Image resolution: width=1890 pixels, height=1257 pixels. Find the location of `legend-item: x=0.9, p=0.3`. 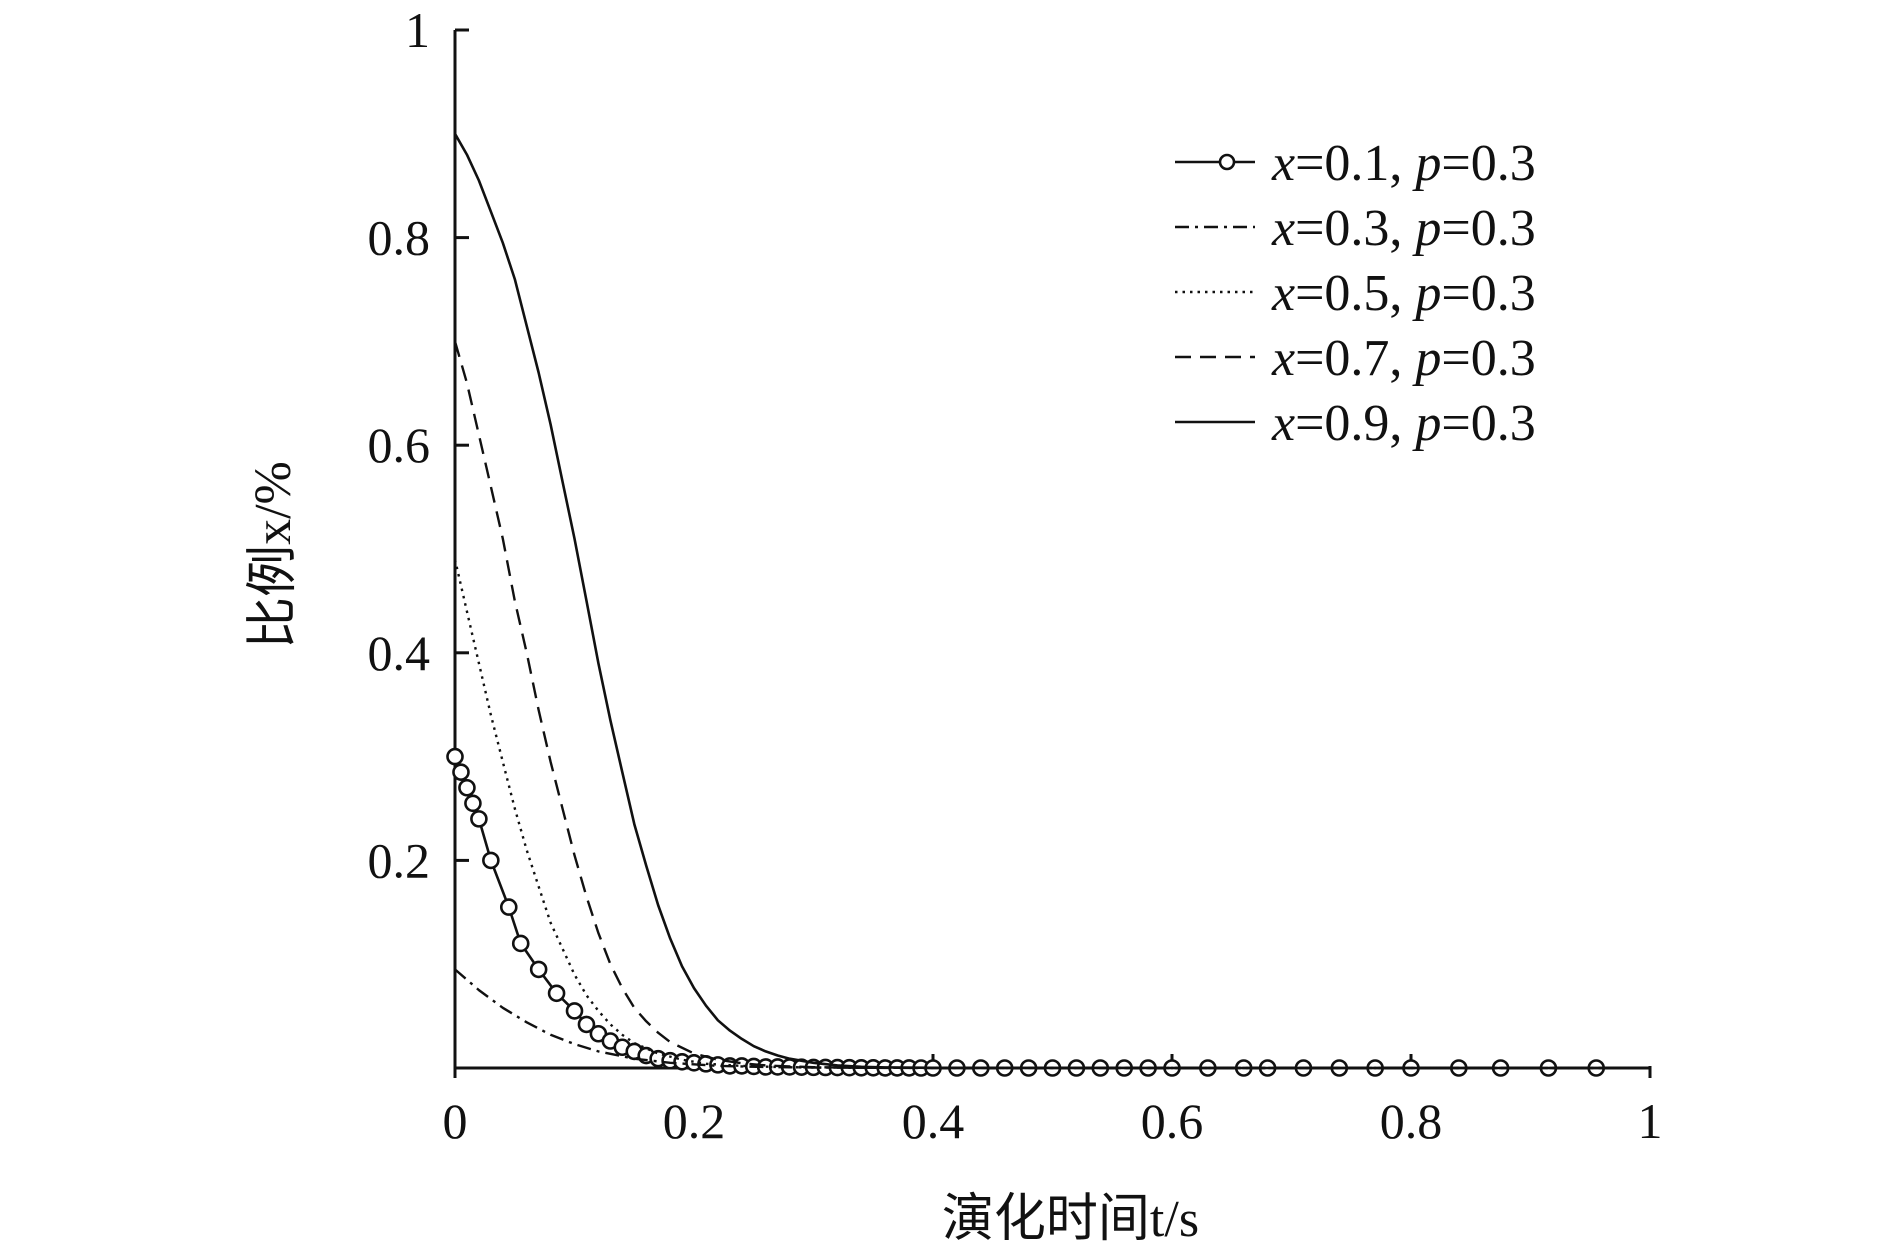

legend-item: x=0.9, p=0.3 is located at coordinates (1355, 423).